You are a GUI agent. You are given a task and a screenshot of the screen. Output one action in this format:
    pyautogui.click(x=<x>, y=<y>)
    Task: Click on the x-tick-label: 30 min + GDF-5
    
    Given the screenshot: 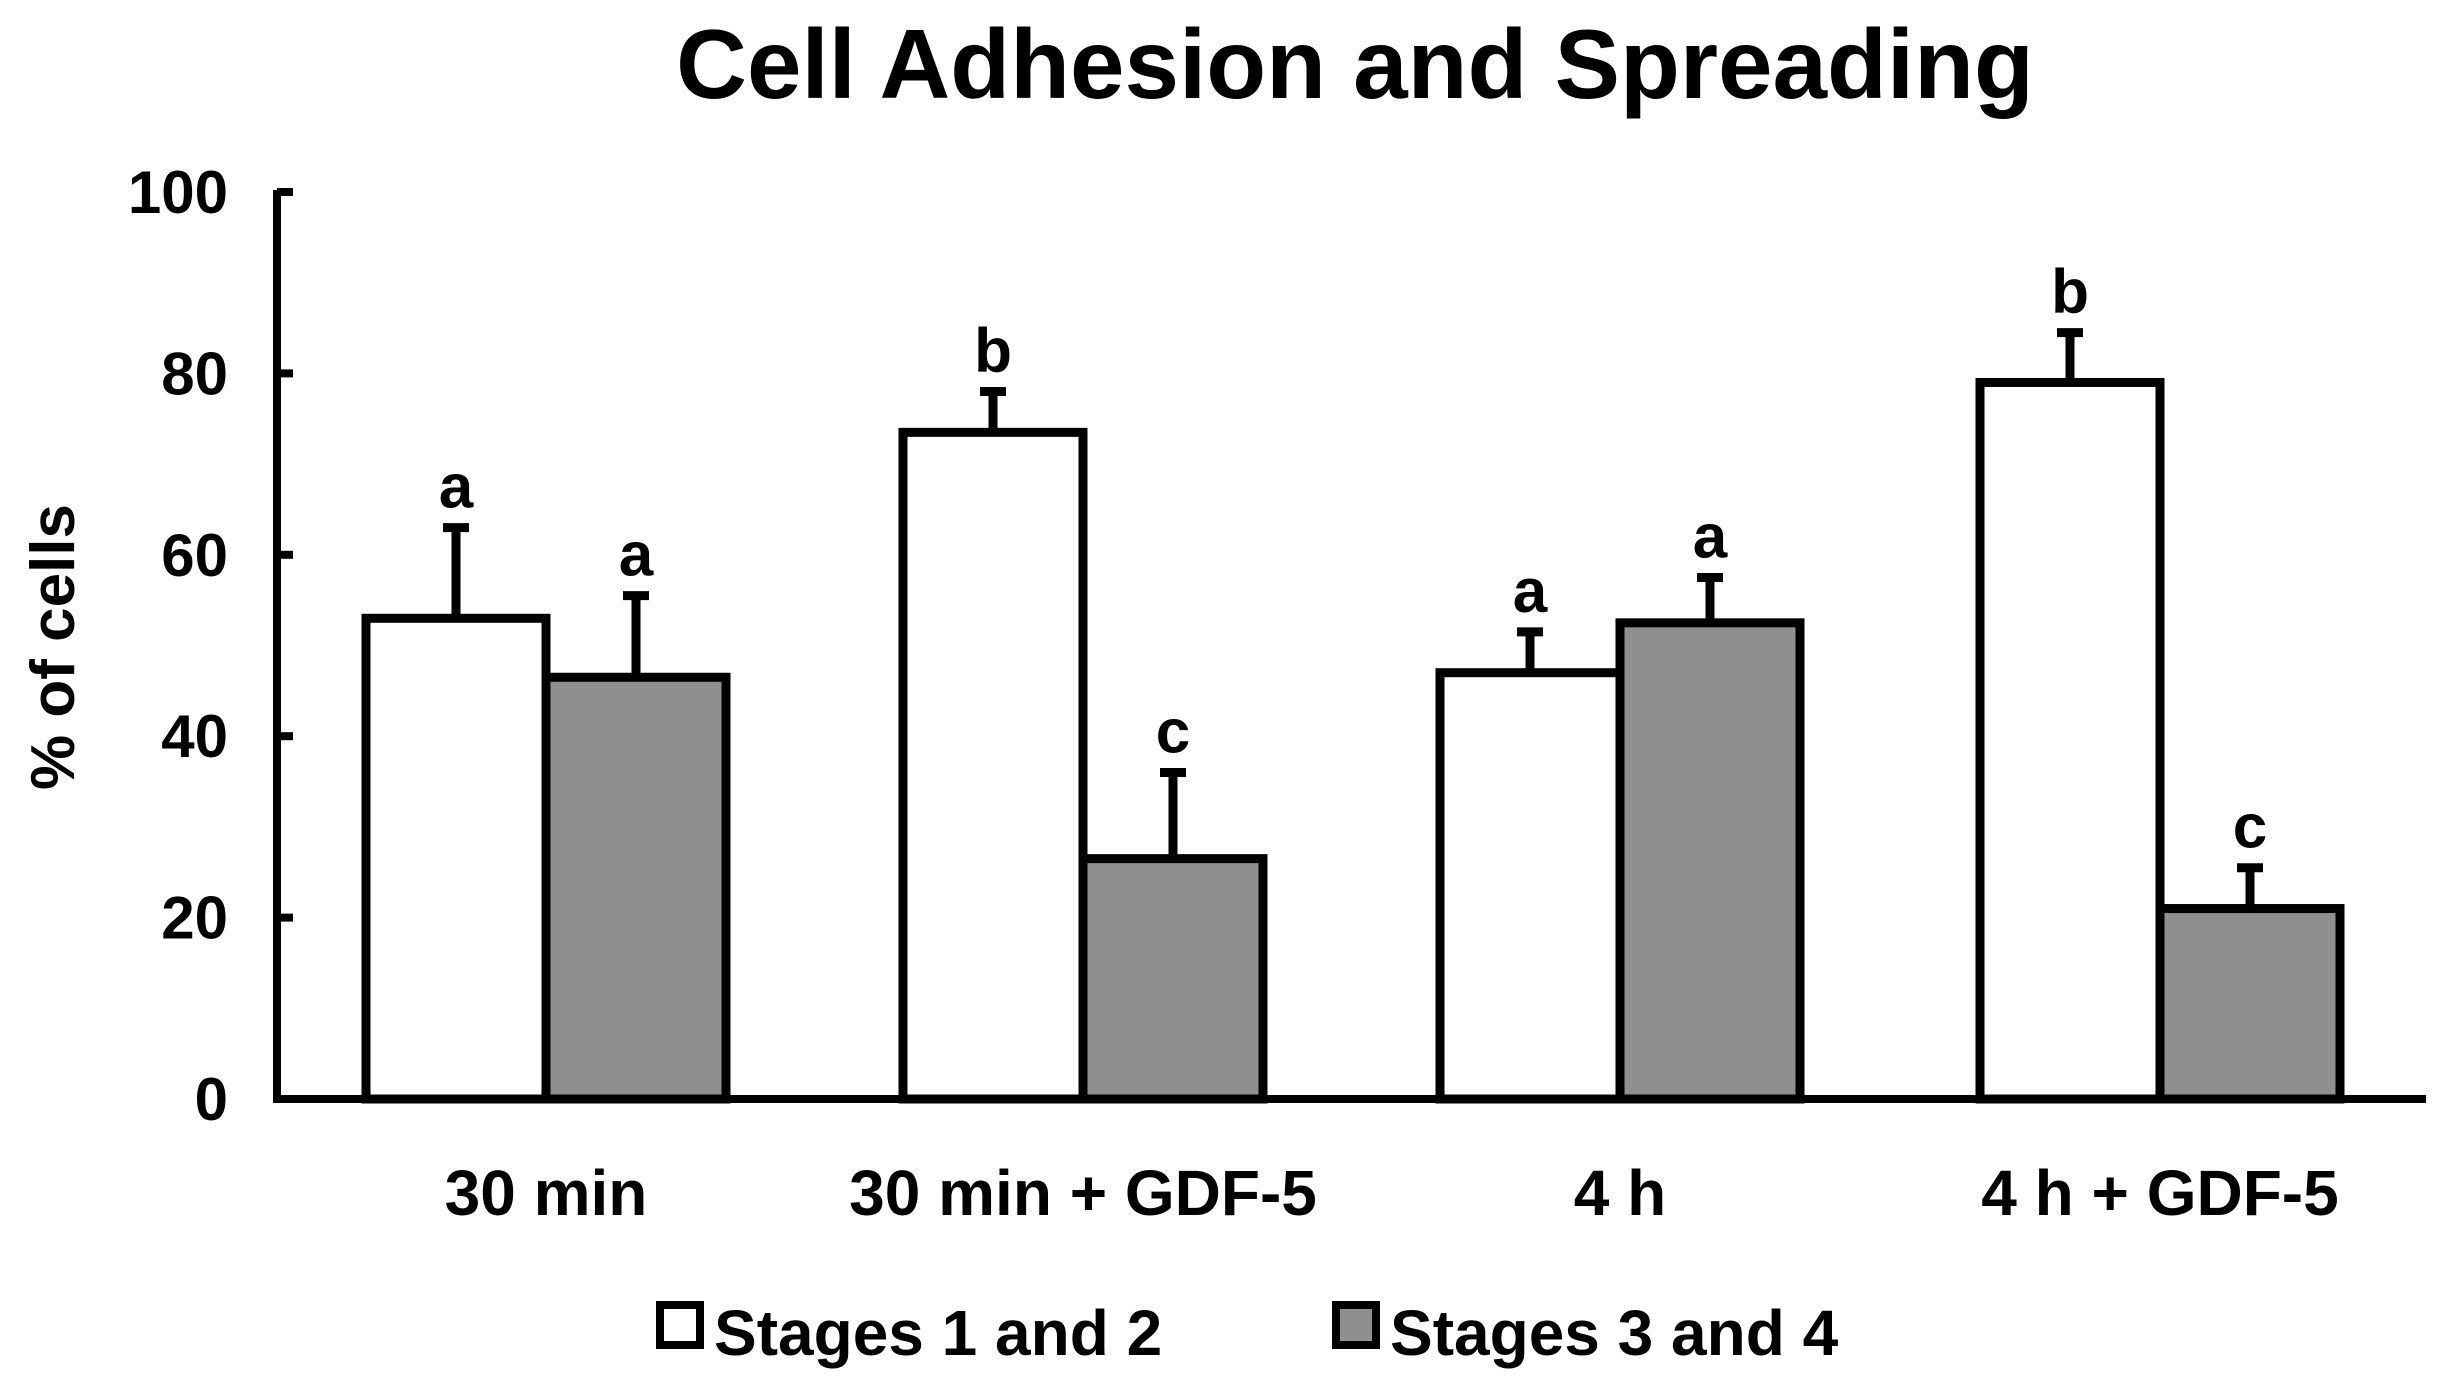 What is the action you would take?
    pyautogui.click(x=1083, y=1193)
    